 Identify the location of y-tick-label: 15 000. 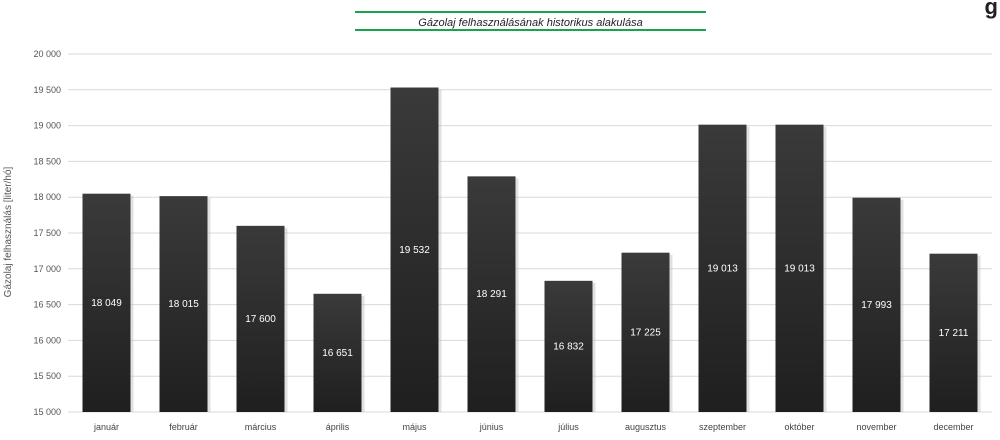
(47, 412).